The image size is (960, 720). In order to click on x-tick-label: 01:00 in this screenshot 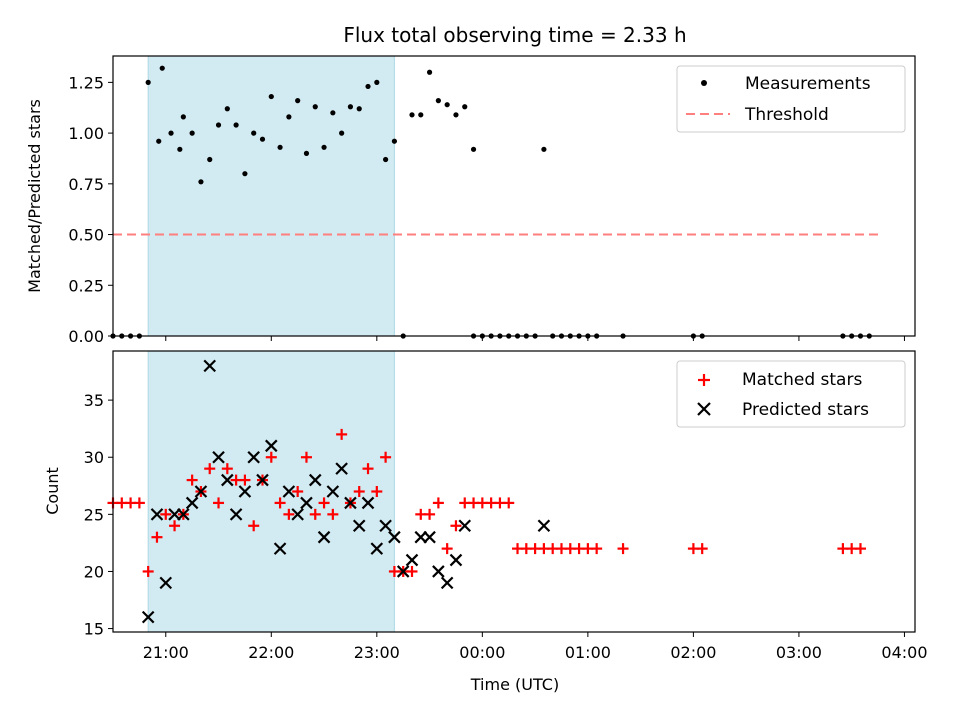, I will do `click(588, 652)`.